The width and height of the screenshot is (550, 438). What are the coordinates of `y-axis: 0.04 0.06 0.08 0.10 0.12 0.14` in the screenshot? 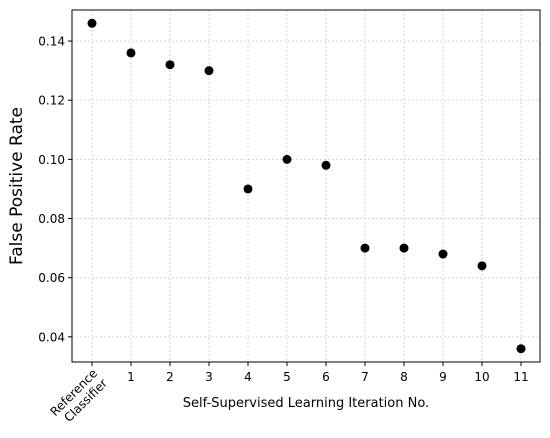 It's located at (55, 189).